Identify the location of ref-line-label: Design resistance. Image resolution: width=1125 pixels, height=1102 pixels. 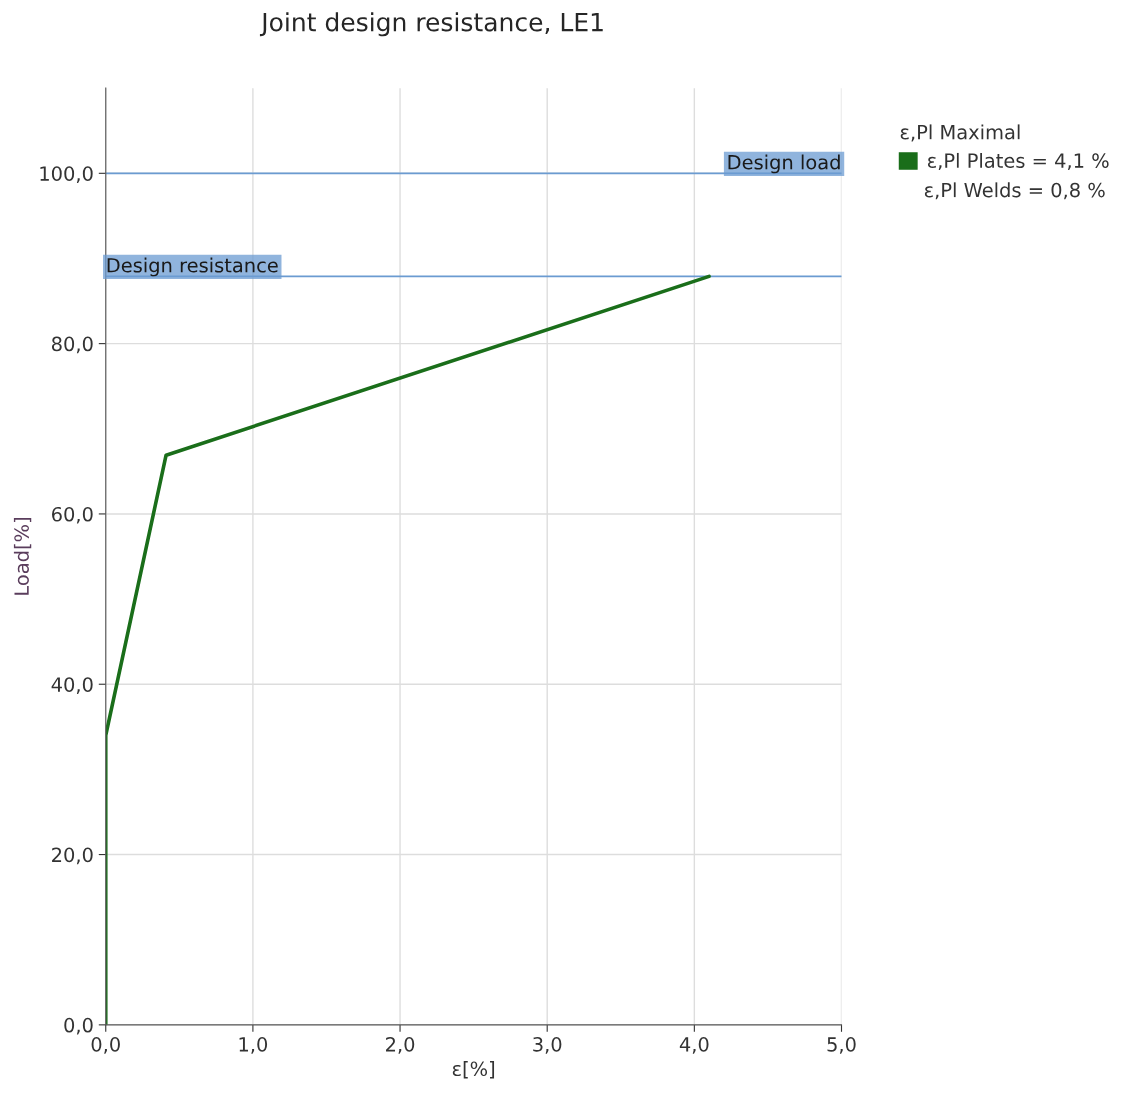
(192, 267).